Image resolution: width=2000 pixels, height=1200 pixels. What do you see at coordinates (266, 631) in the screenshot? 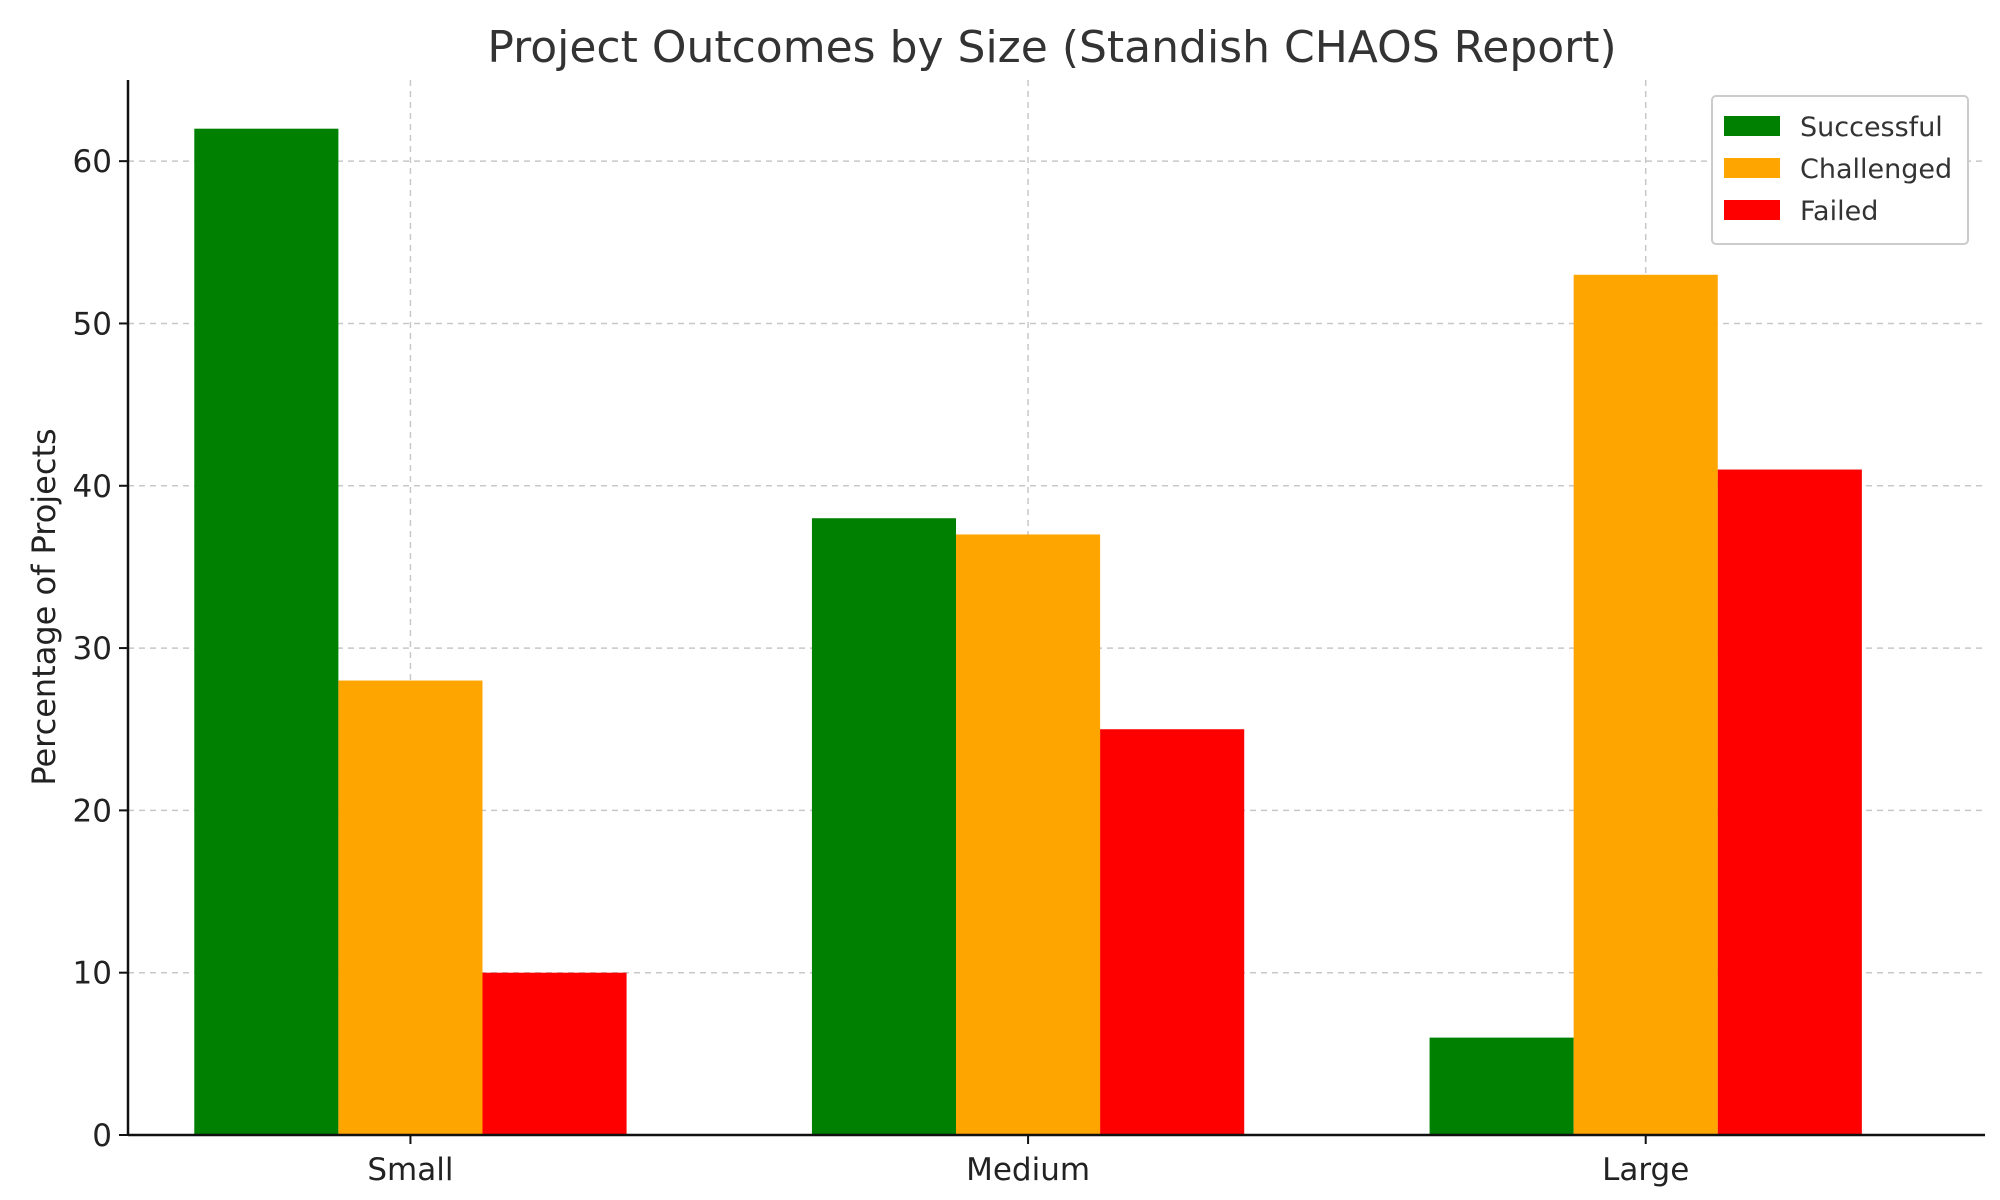
I see `bar-successful-small` at bounding box center [266, 631].